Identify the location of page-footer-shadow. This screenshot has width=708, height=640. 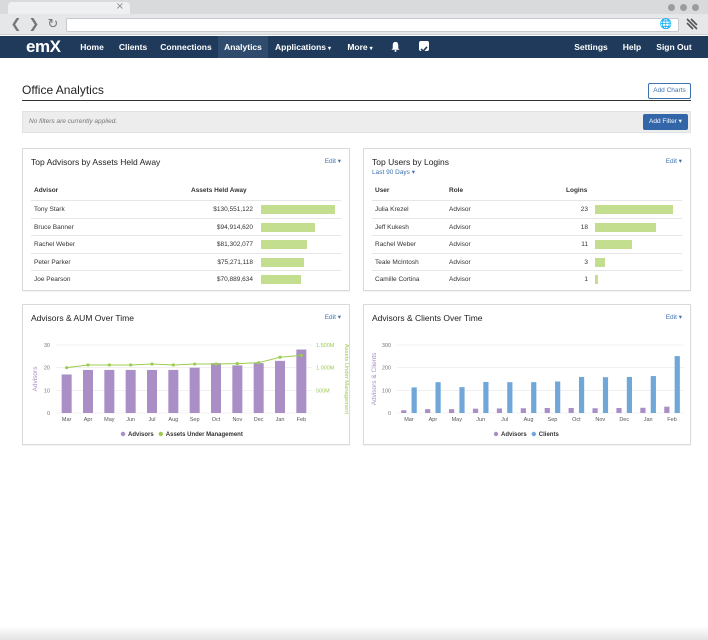
(354, 633).